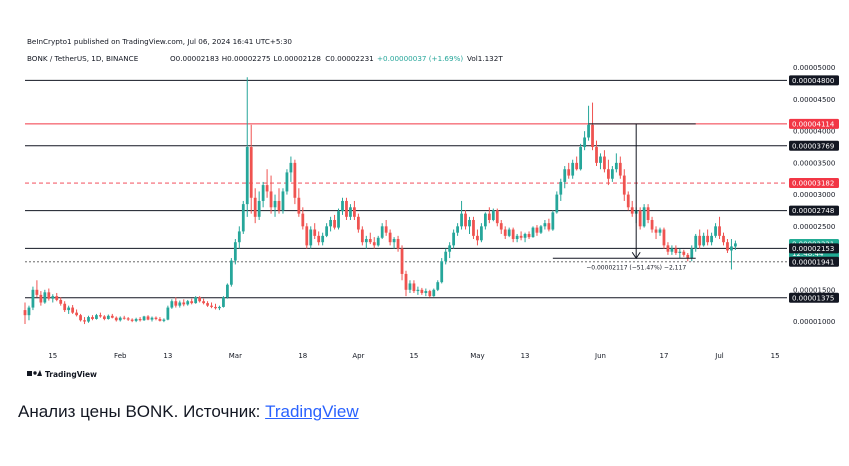  I want to click on x-tick-label: 18, so click(302, 356).